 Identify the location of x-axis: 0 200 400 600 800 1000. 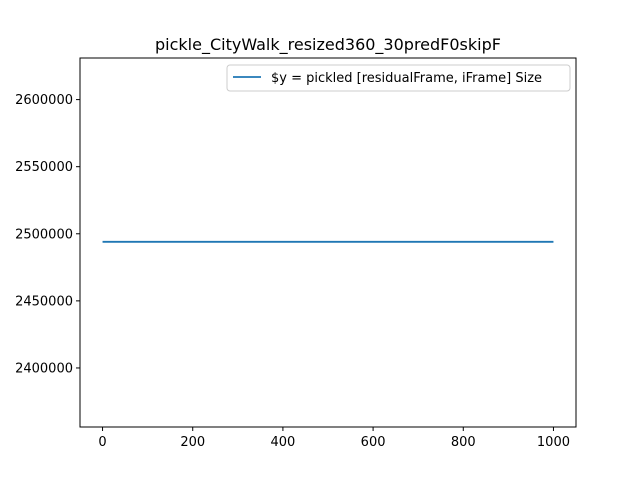
(334, 438).